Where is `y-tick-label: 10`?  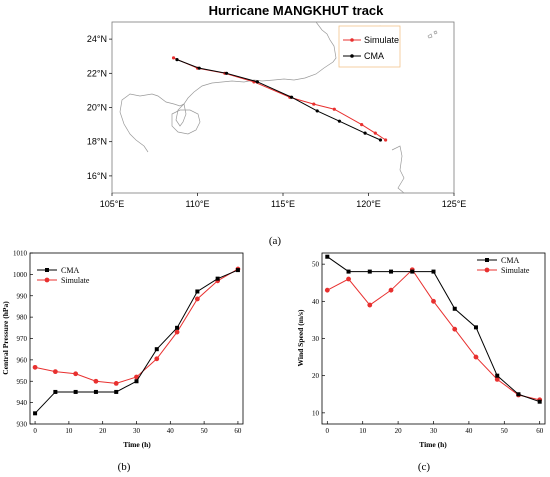
y-tick-label: 10 is located at coordinates (316, 413).